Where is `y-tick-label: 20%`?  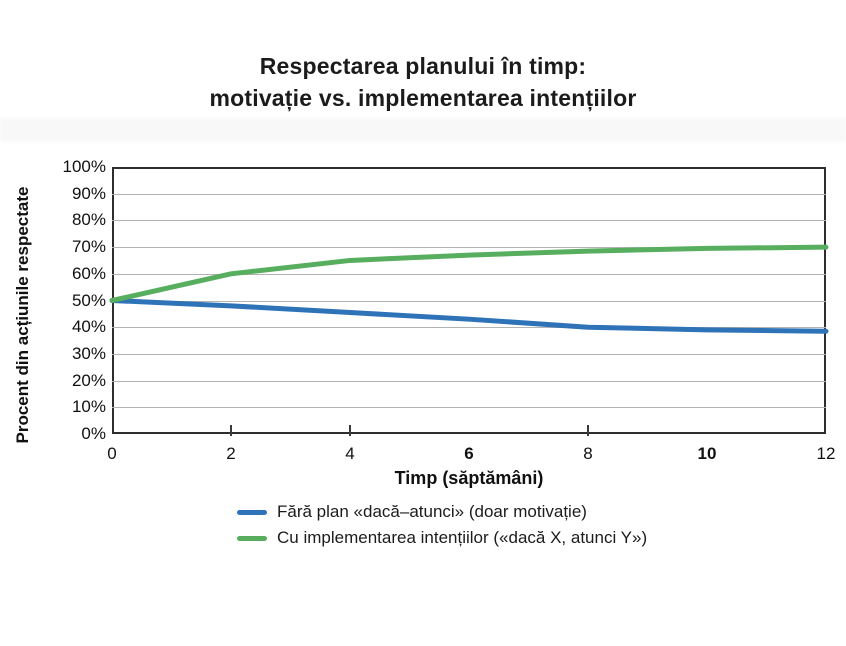 y-tick-label: 20% is located at coordinates (88, 380).